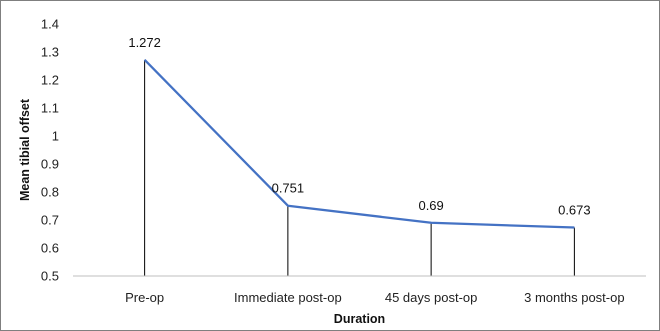  What do you see at coordinates (50, 276) in the screenshot?
I see `y-tick-label: 0.5` at bounding box center [50, 276].